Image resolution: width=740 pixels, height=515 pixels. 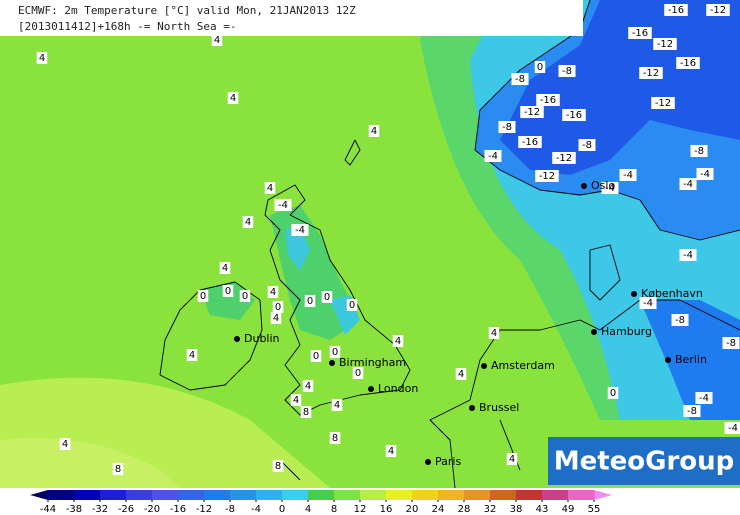 What do you see at coordinates (516, 509) in the screenshot?
I see `legend-tick-label: 38` at bounding box center [516, 509].